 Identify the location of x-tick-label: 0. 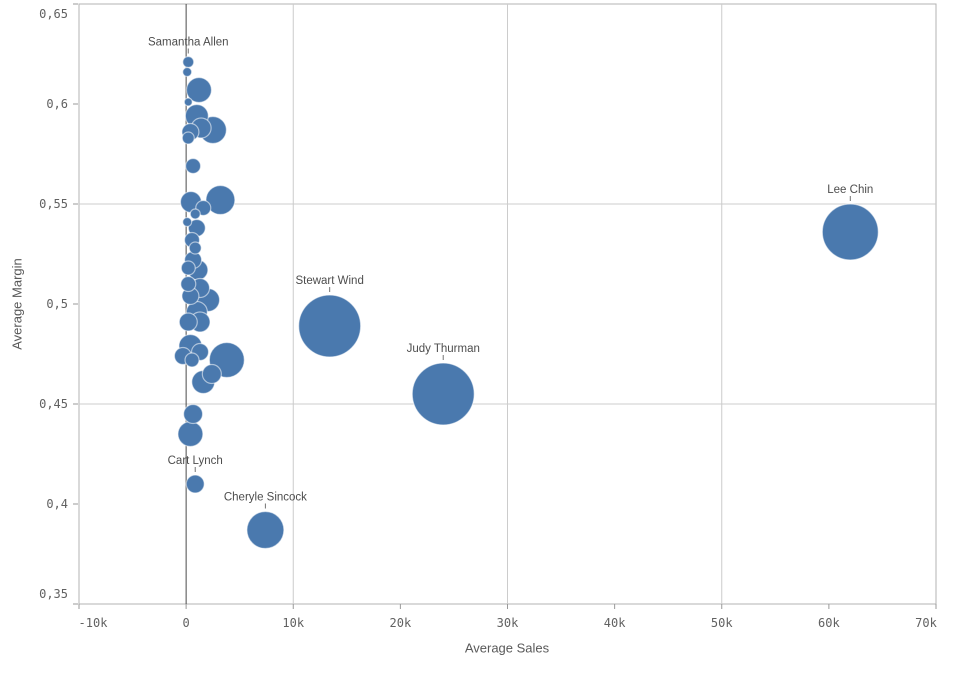
(186, 623).